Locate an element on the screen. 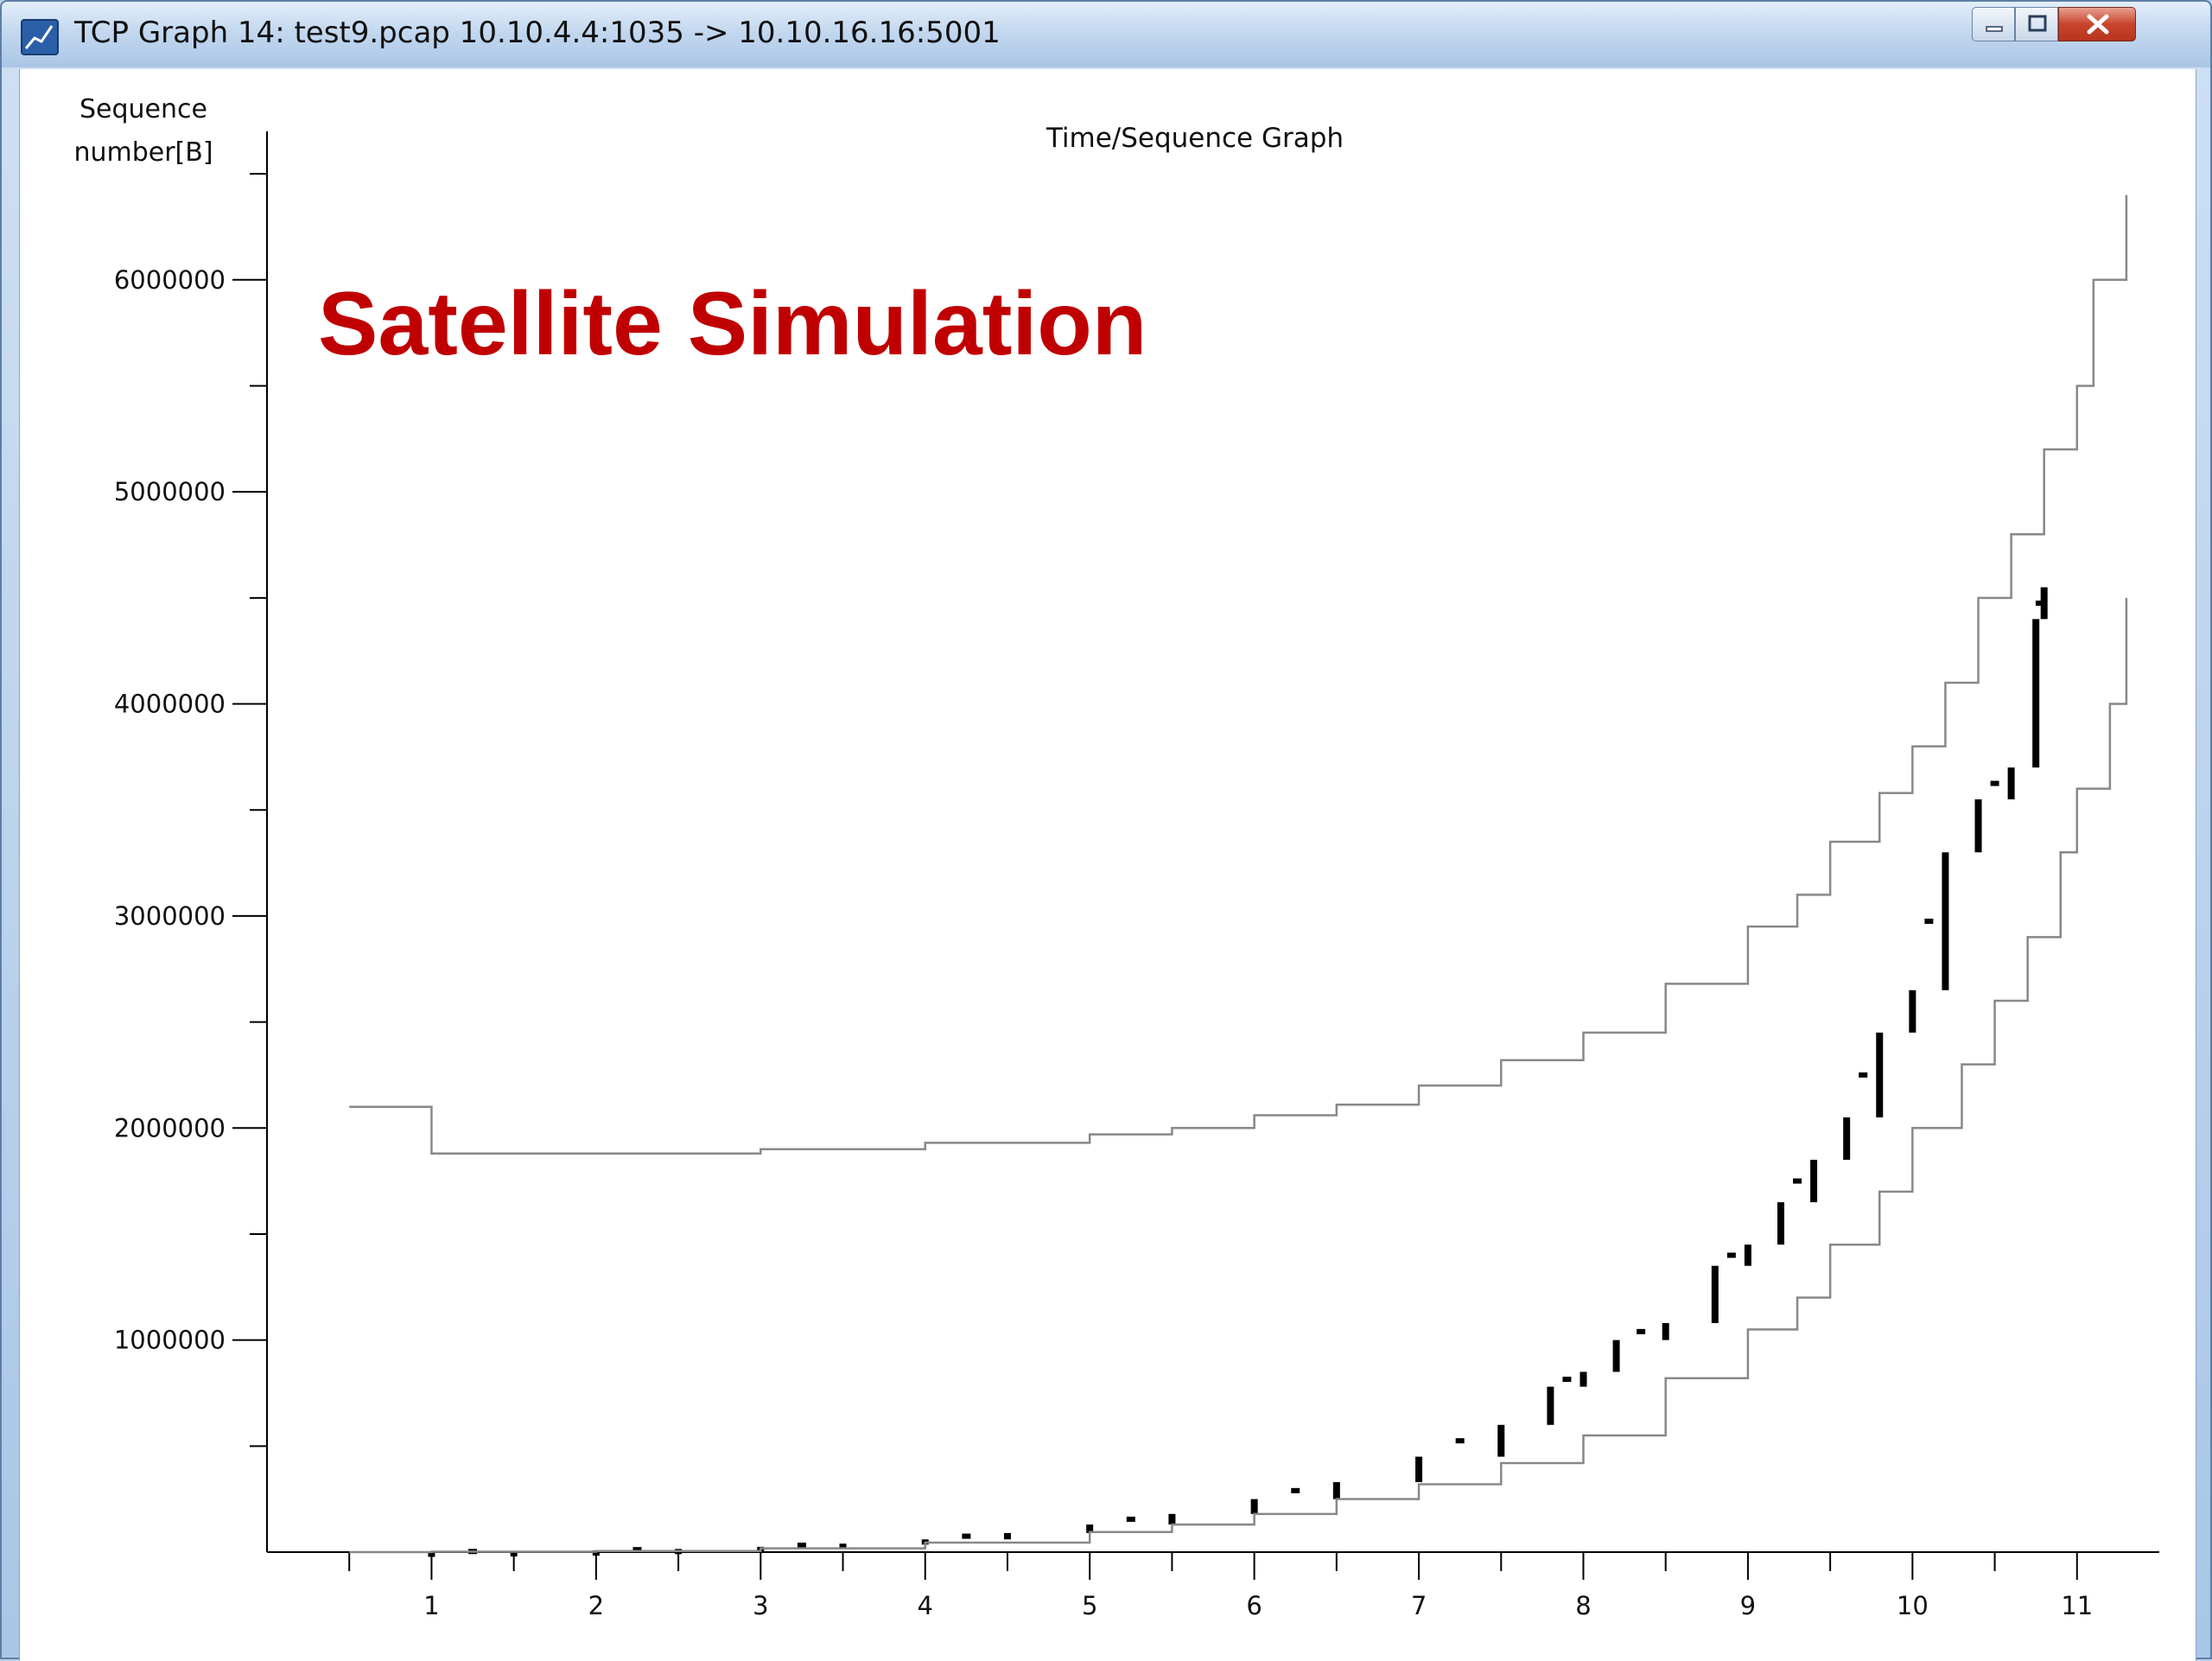  graph-app-icon is located at coordinates (40, 37).